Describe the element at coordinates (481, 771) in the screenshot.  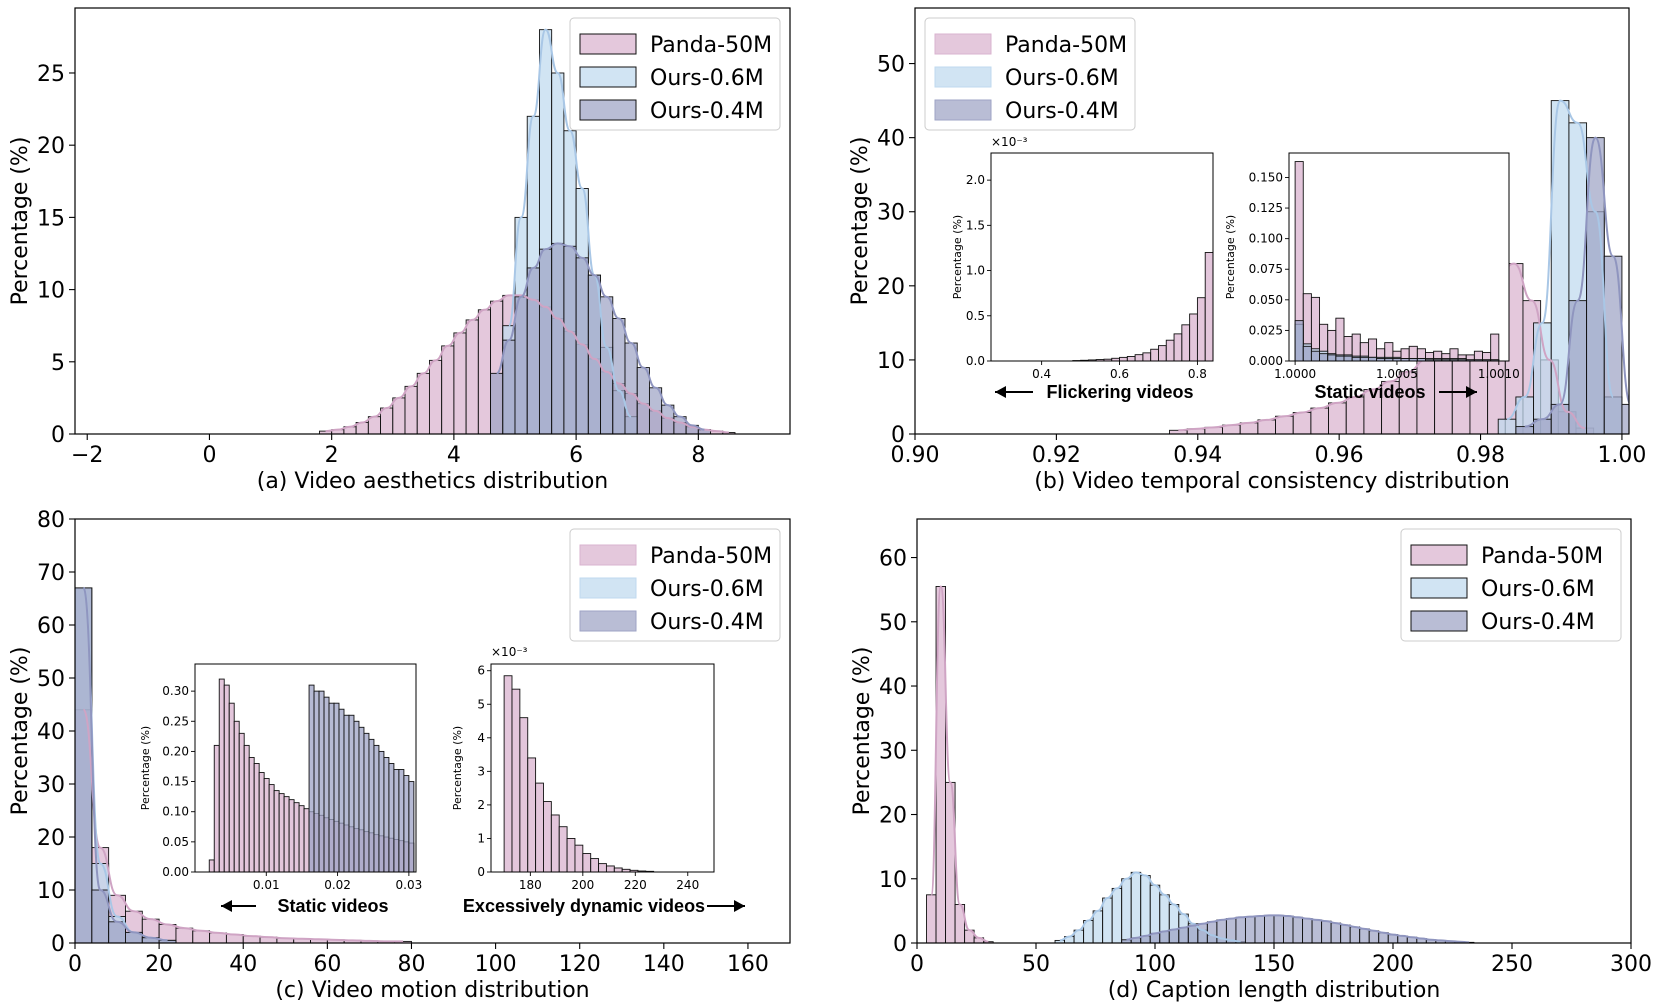
I see `inset-y-tick-label: 3` at that location.